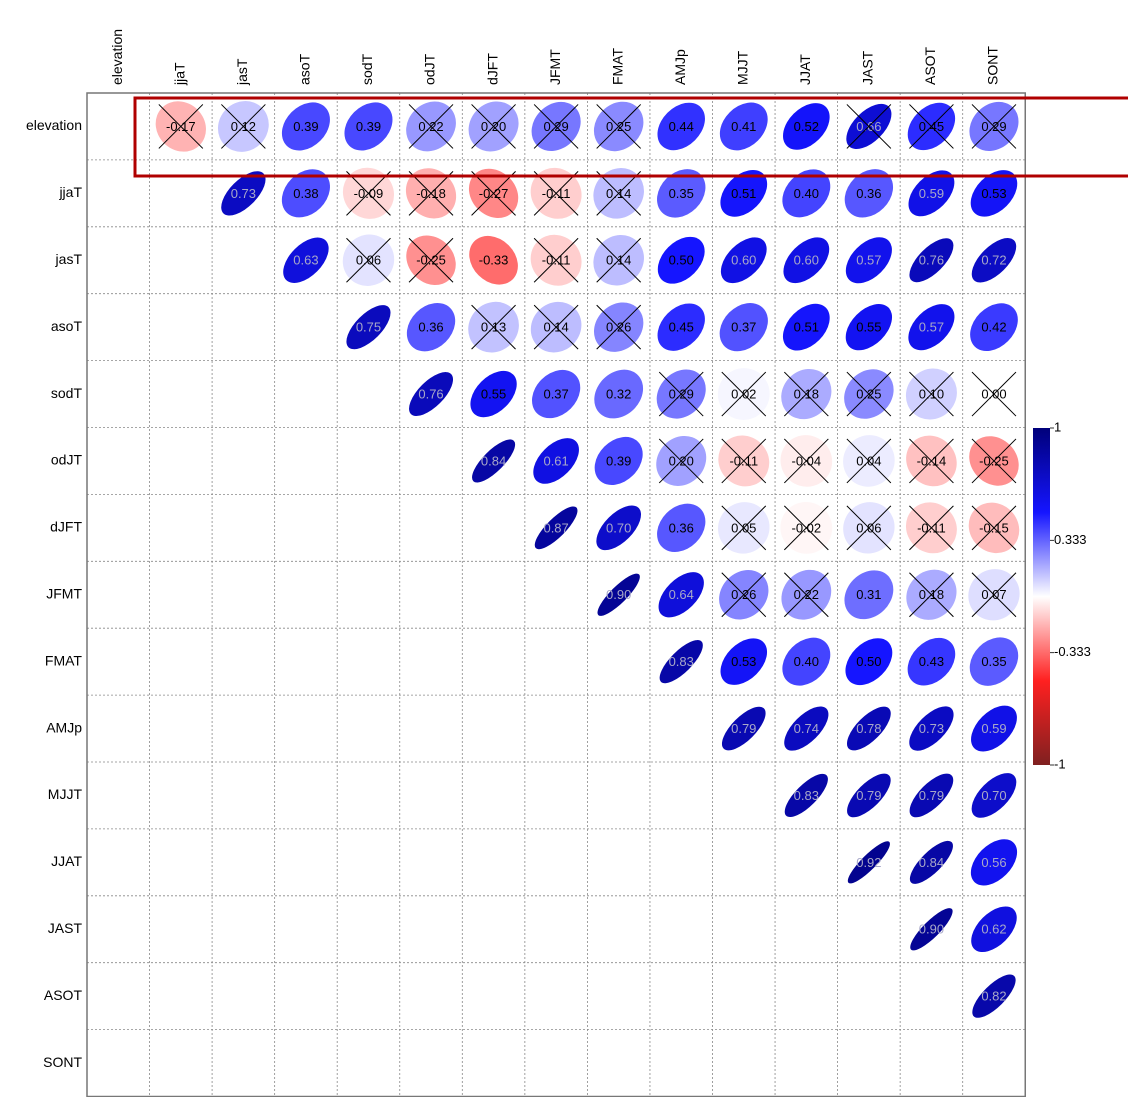 Image resolution: width=1128 pixels, height=1097 pixels. Describe the element at coordinates (66, 861) in the screenshot. I see `row-label: JJAT` at that location.